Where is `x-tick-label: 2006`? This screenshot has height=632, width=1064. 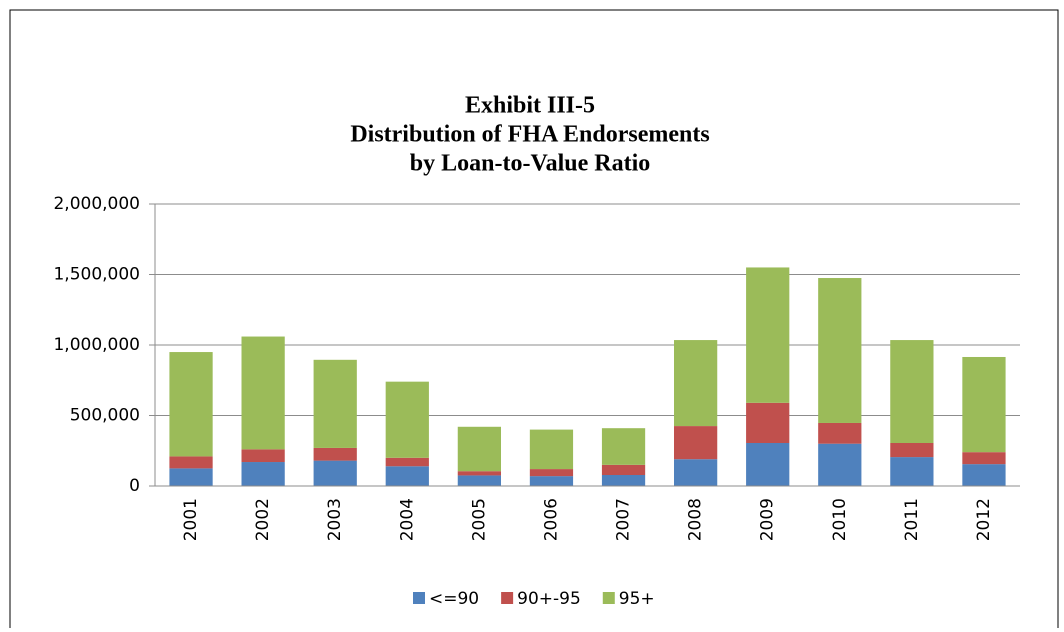 x-tick-label: 2006 is located at coordinates (551, 519).